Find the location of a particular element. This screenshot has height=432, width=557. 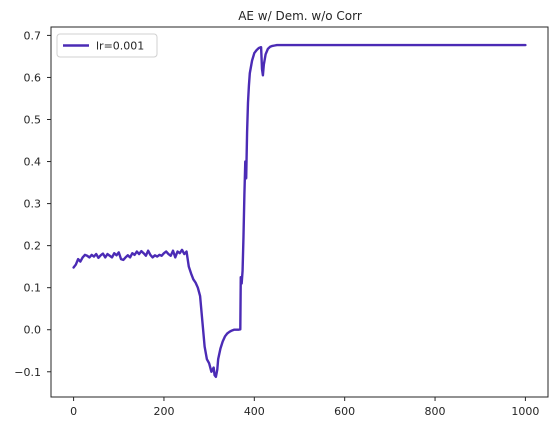

y-tick-label: 0.5 is located at coordinates (33, 120).